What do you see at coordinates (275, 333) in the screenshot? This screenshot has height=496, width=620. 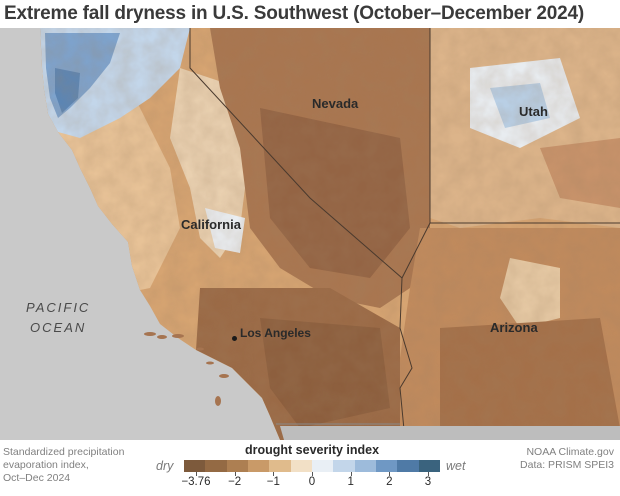 I see `city-label-los-angeles: Los Angeles` at bounding box center [275, 333].